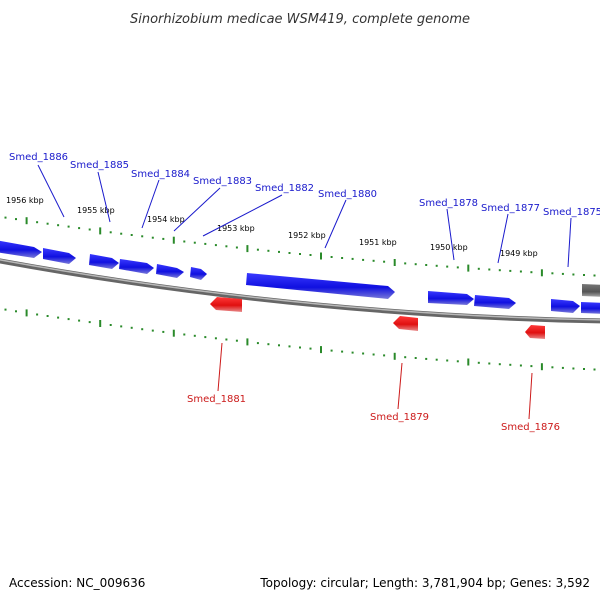 The width and height of the screenshot is (600, 600). What do you see at coordinates (307, 235) in the screenshot?
I see `kbp-label-1952: 1952 kbp` at bounding box center [307, 235].